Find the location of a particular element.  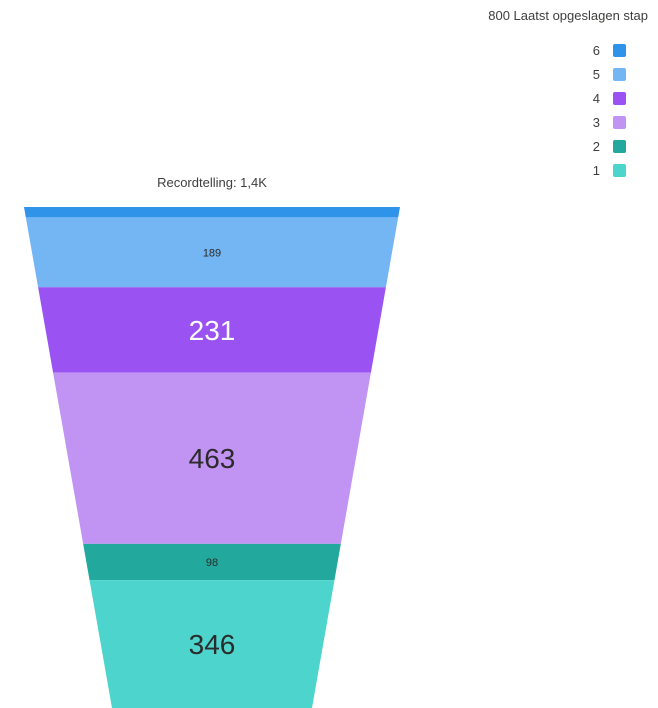

legend-item-2: 2 is located at coordinates (609, 146).